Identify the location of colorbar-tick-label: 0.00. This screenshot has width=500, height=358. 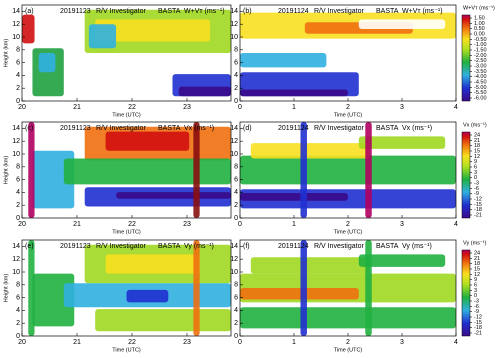
(479, 34).